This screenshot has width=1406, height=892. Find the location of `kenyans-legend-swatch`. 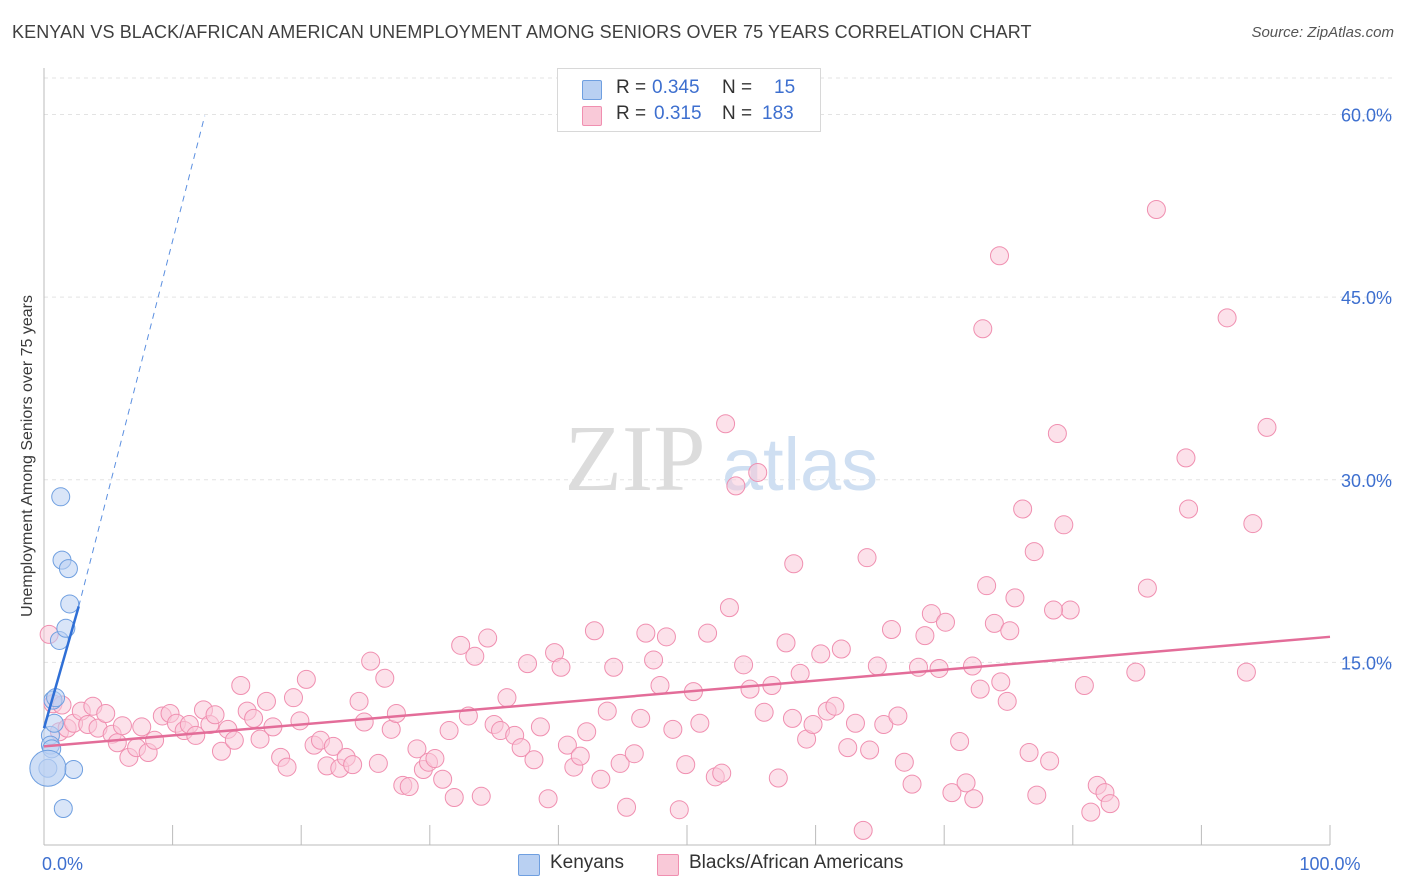

kenyans-legend-swatch is located at coordinates (529, 865).